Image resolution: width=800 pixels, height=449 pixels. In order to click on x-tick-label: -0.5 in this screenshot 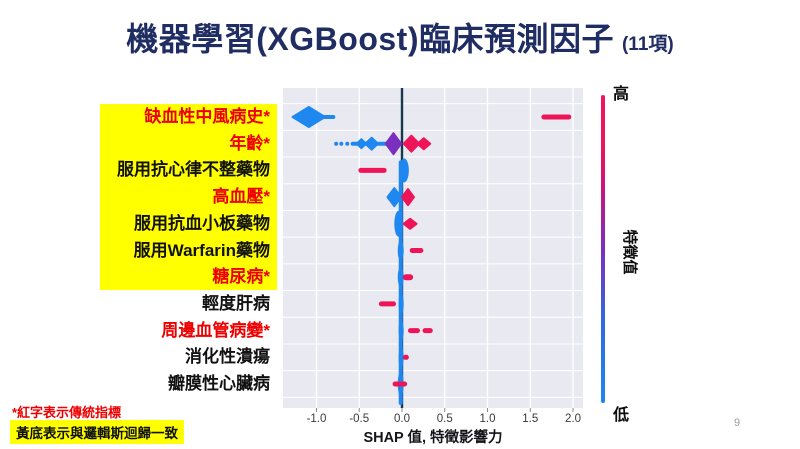, I will do `click(359, 419)`.